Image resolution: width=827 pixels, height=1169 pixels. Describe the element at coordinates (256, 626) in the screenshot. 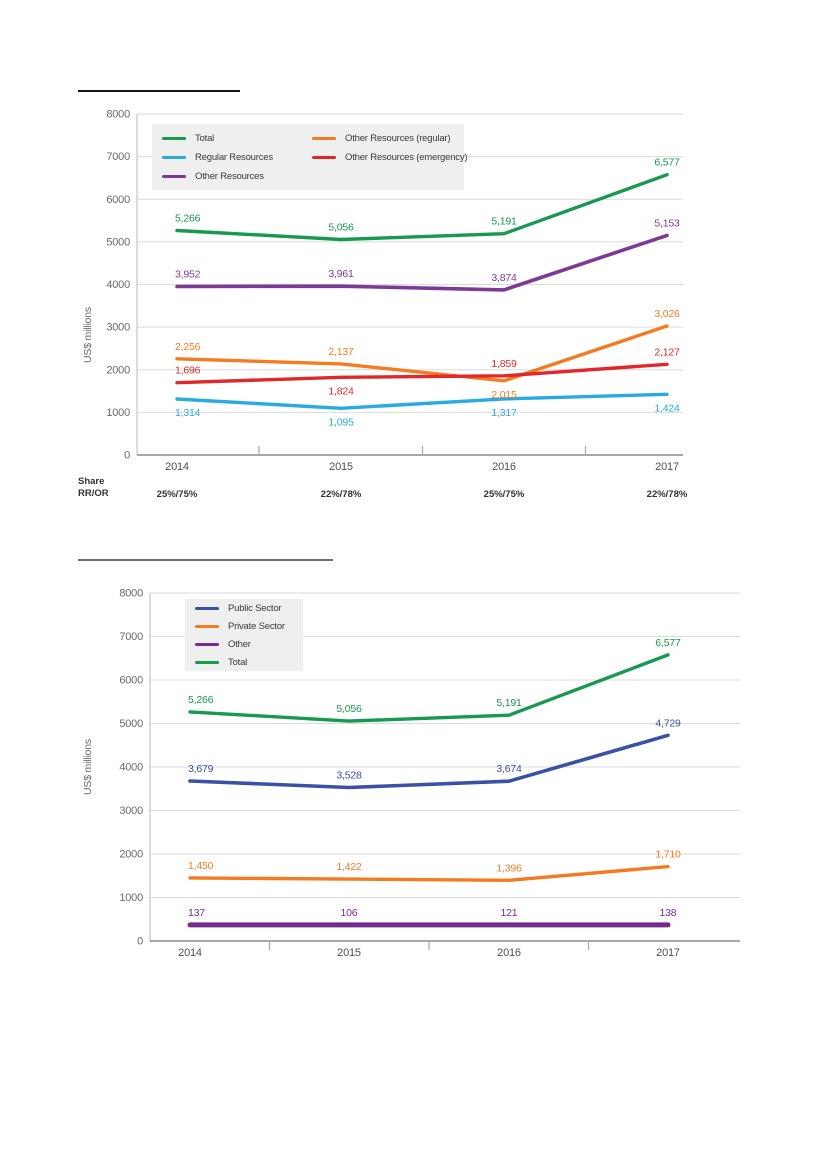

I see `legend-label: Private Sector` at that location.